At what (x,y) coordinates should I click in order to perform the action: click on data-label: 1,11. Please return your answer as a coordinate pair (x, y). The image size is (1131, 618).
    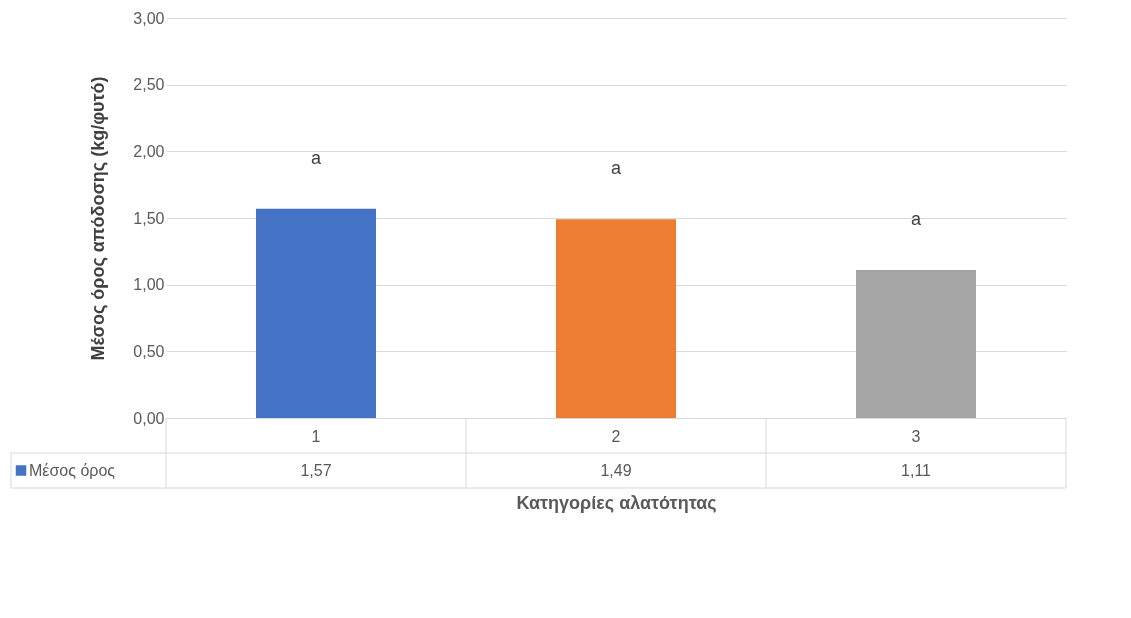
    Looking at the image, I should click on (916, 470).